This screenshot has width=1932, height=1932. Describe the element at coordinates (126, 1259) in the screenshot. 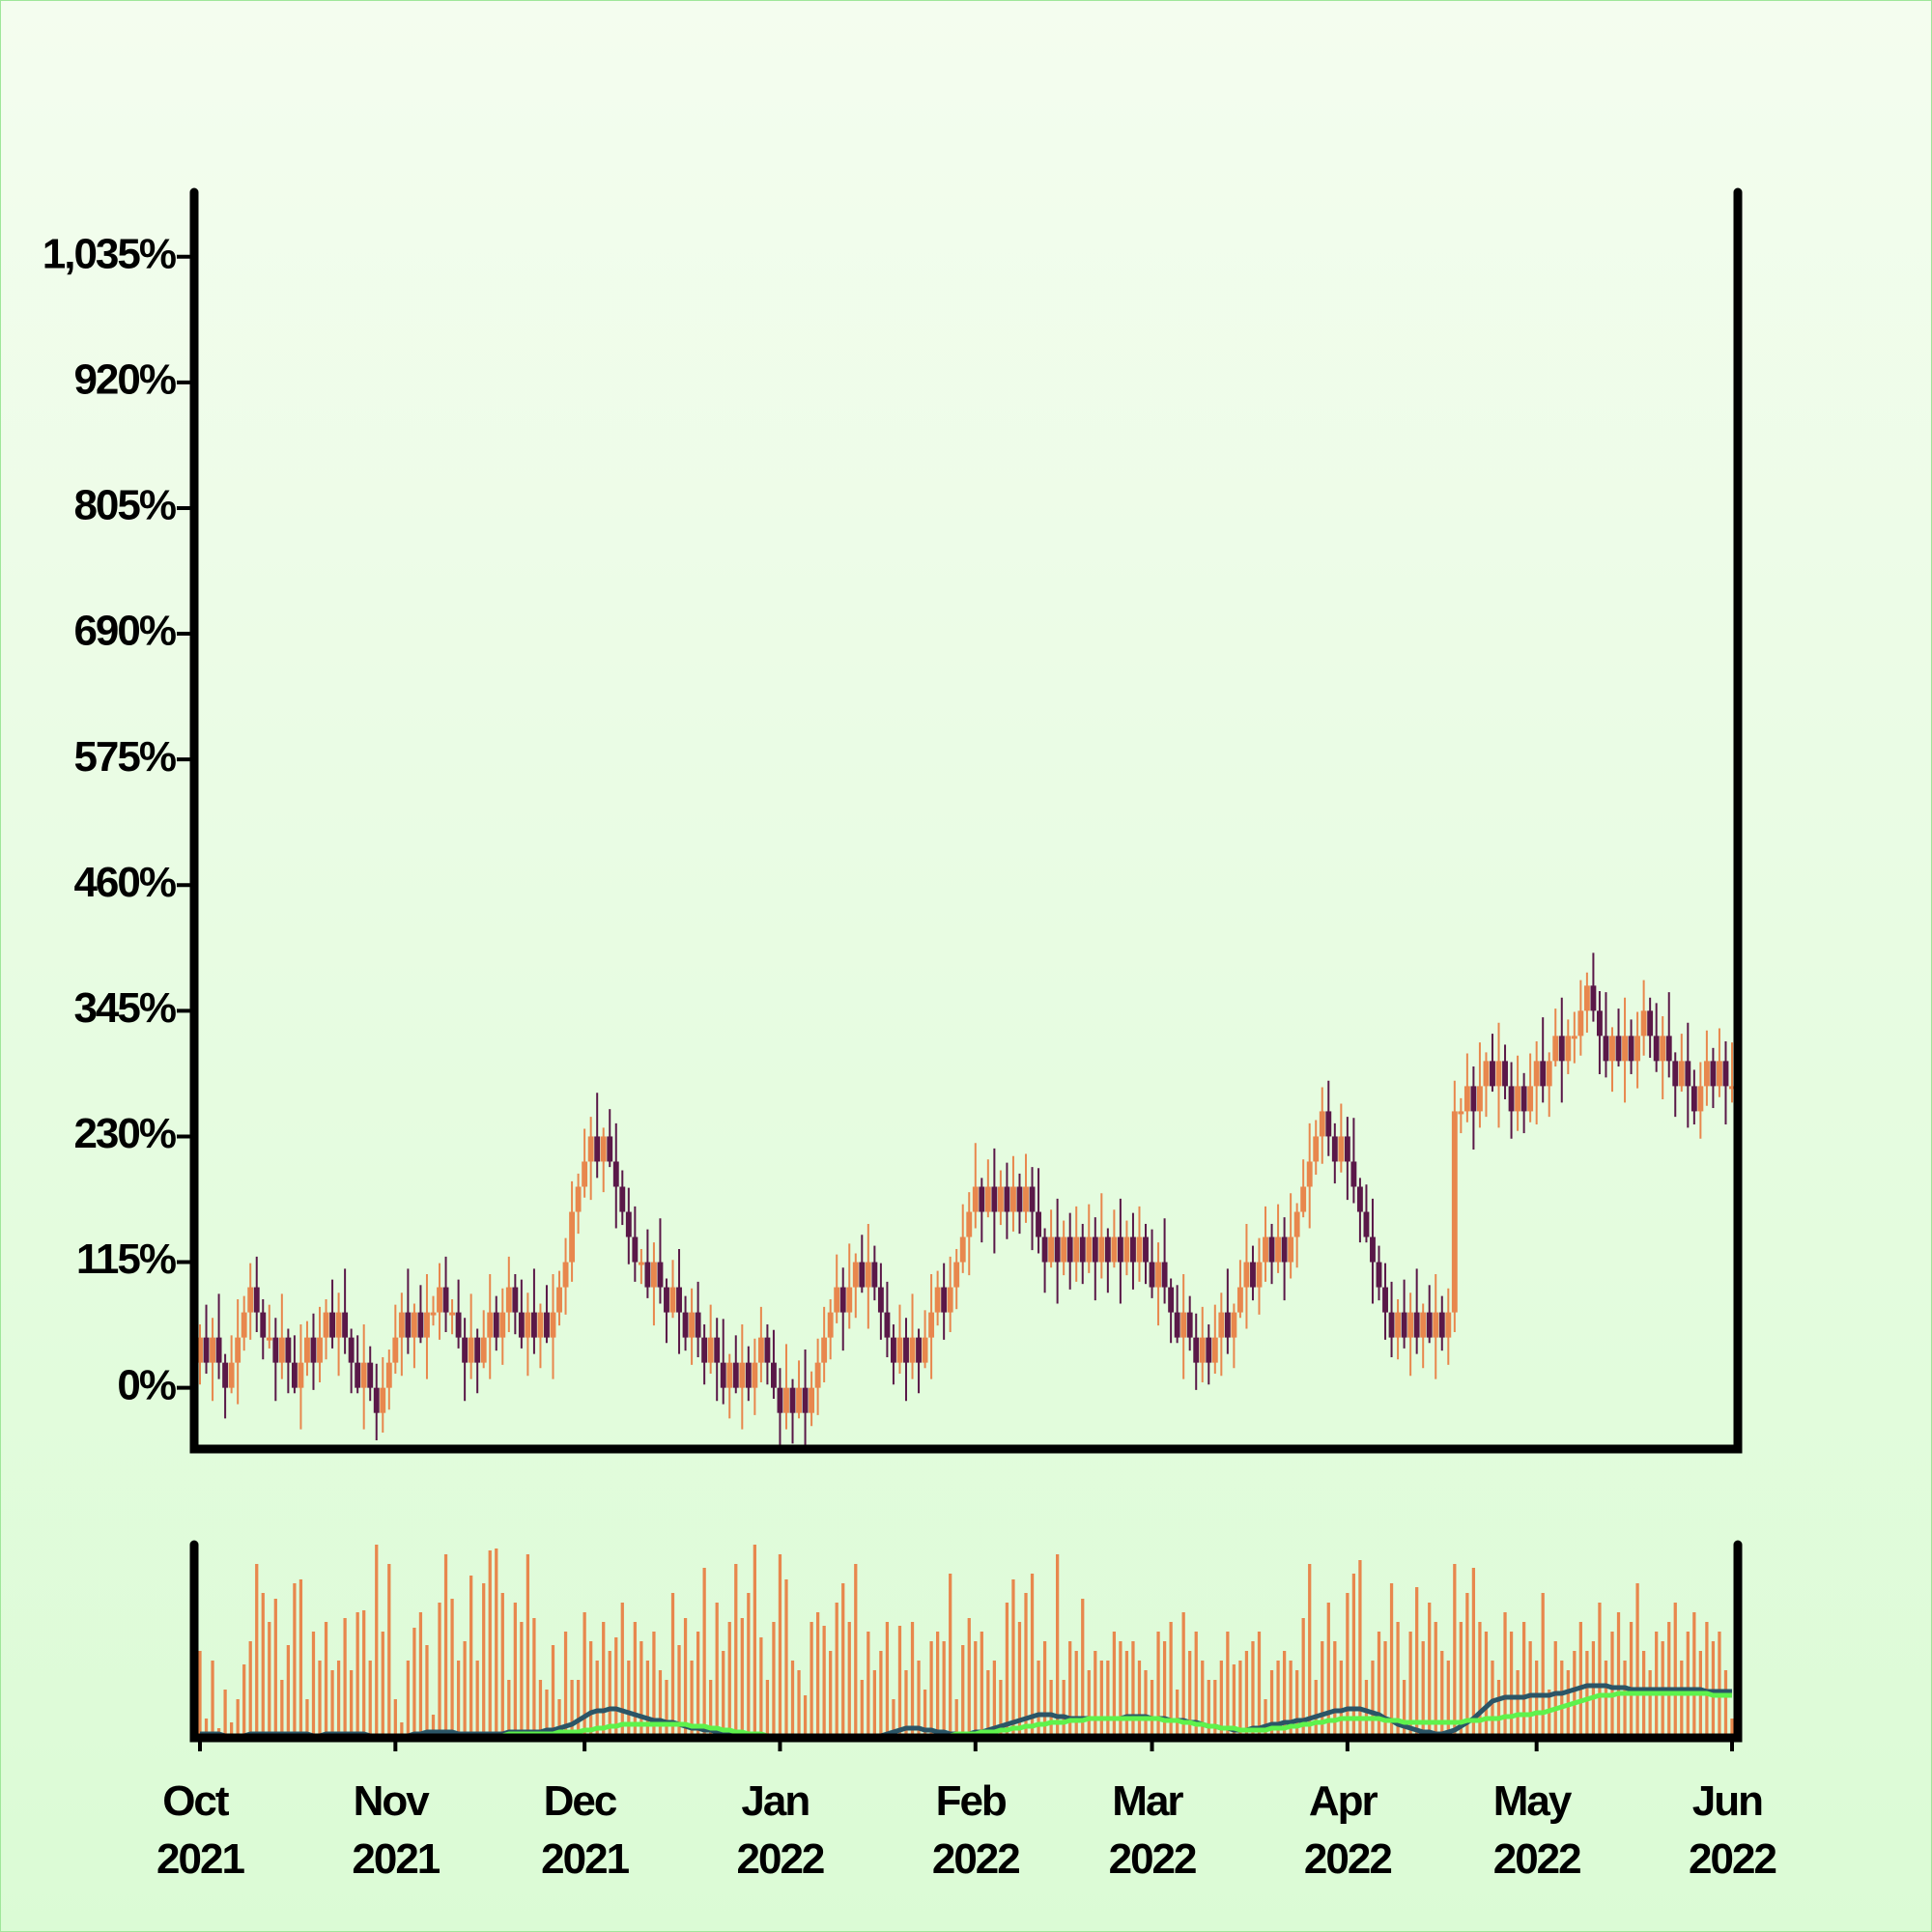

I see `y-tick-label: 115%` at that location.